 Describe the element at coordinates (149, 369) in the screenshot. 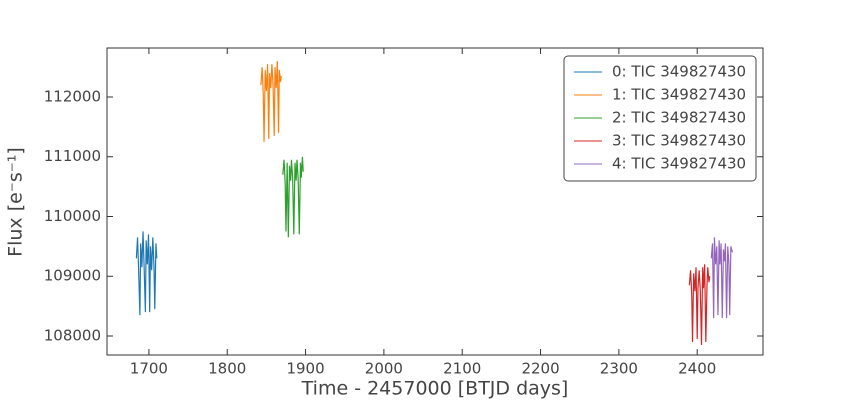

I see `x-tick-label: 1700` at that location.